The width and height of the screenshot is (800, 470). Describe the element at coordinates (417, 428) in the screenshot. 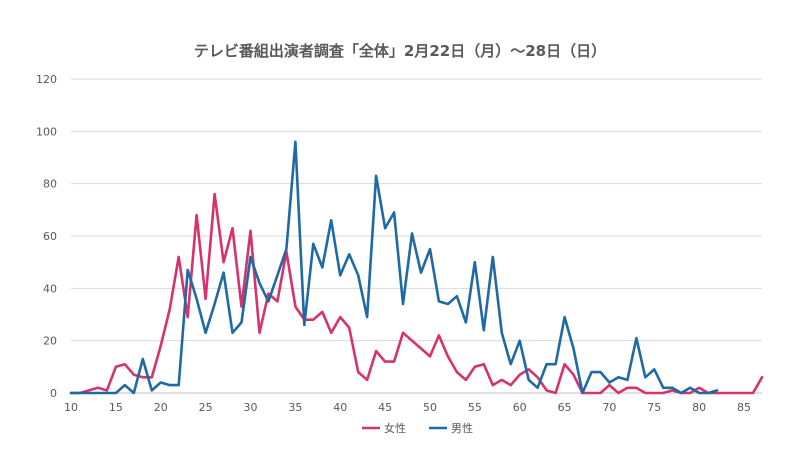

I see `legend: 女性 男性` at that location.